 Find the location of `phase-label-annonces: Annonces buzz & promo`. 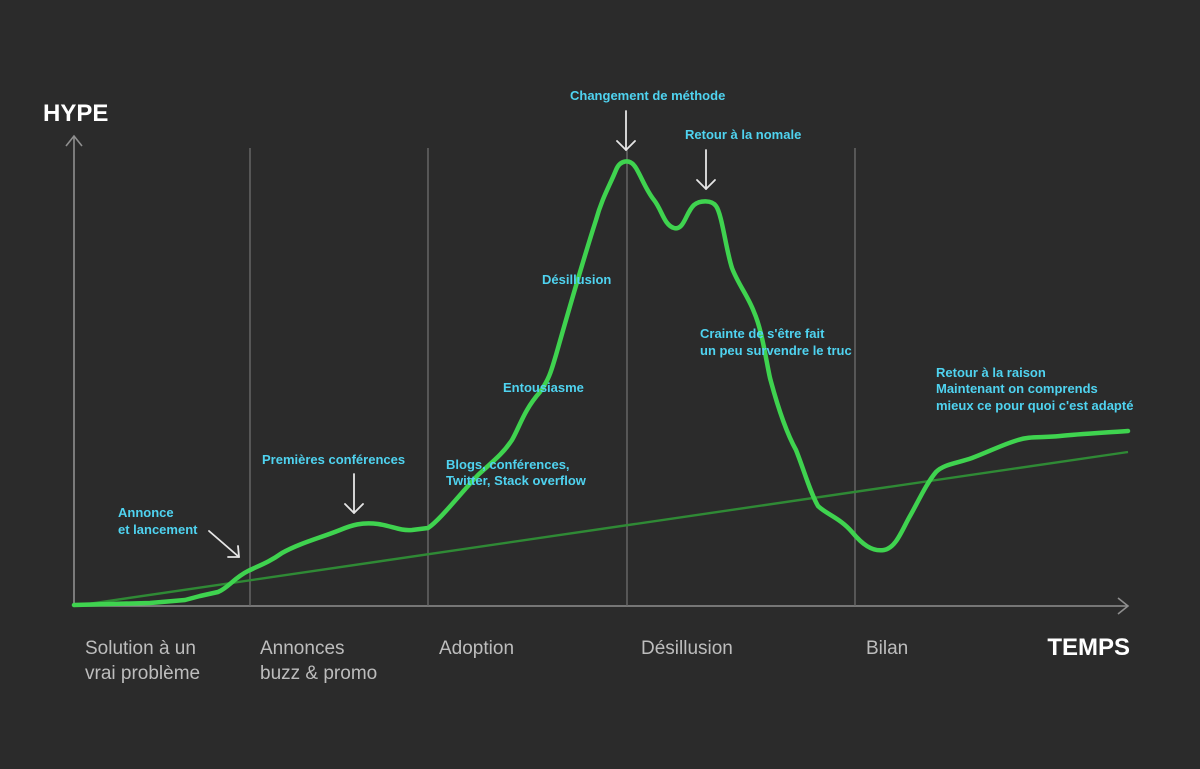

phase-label-annonces: Annonces buzz & promo is located at coordinates (318, 661).